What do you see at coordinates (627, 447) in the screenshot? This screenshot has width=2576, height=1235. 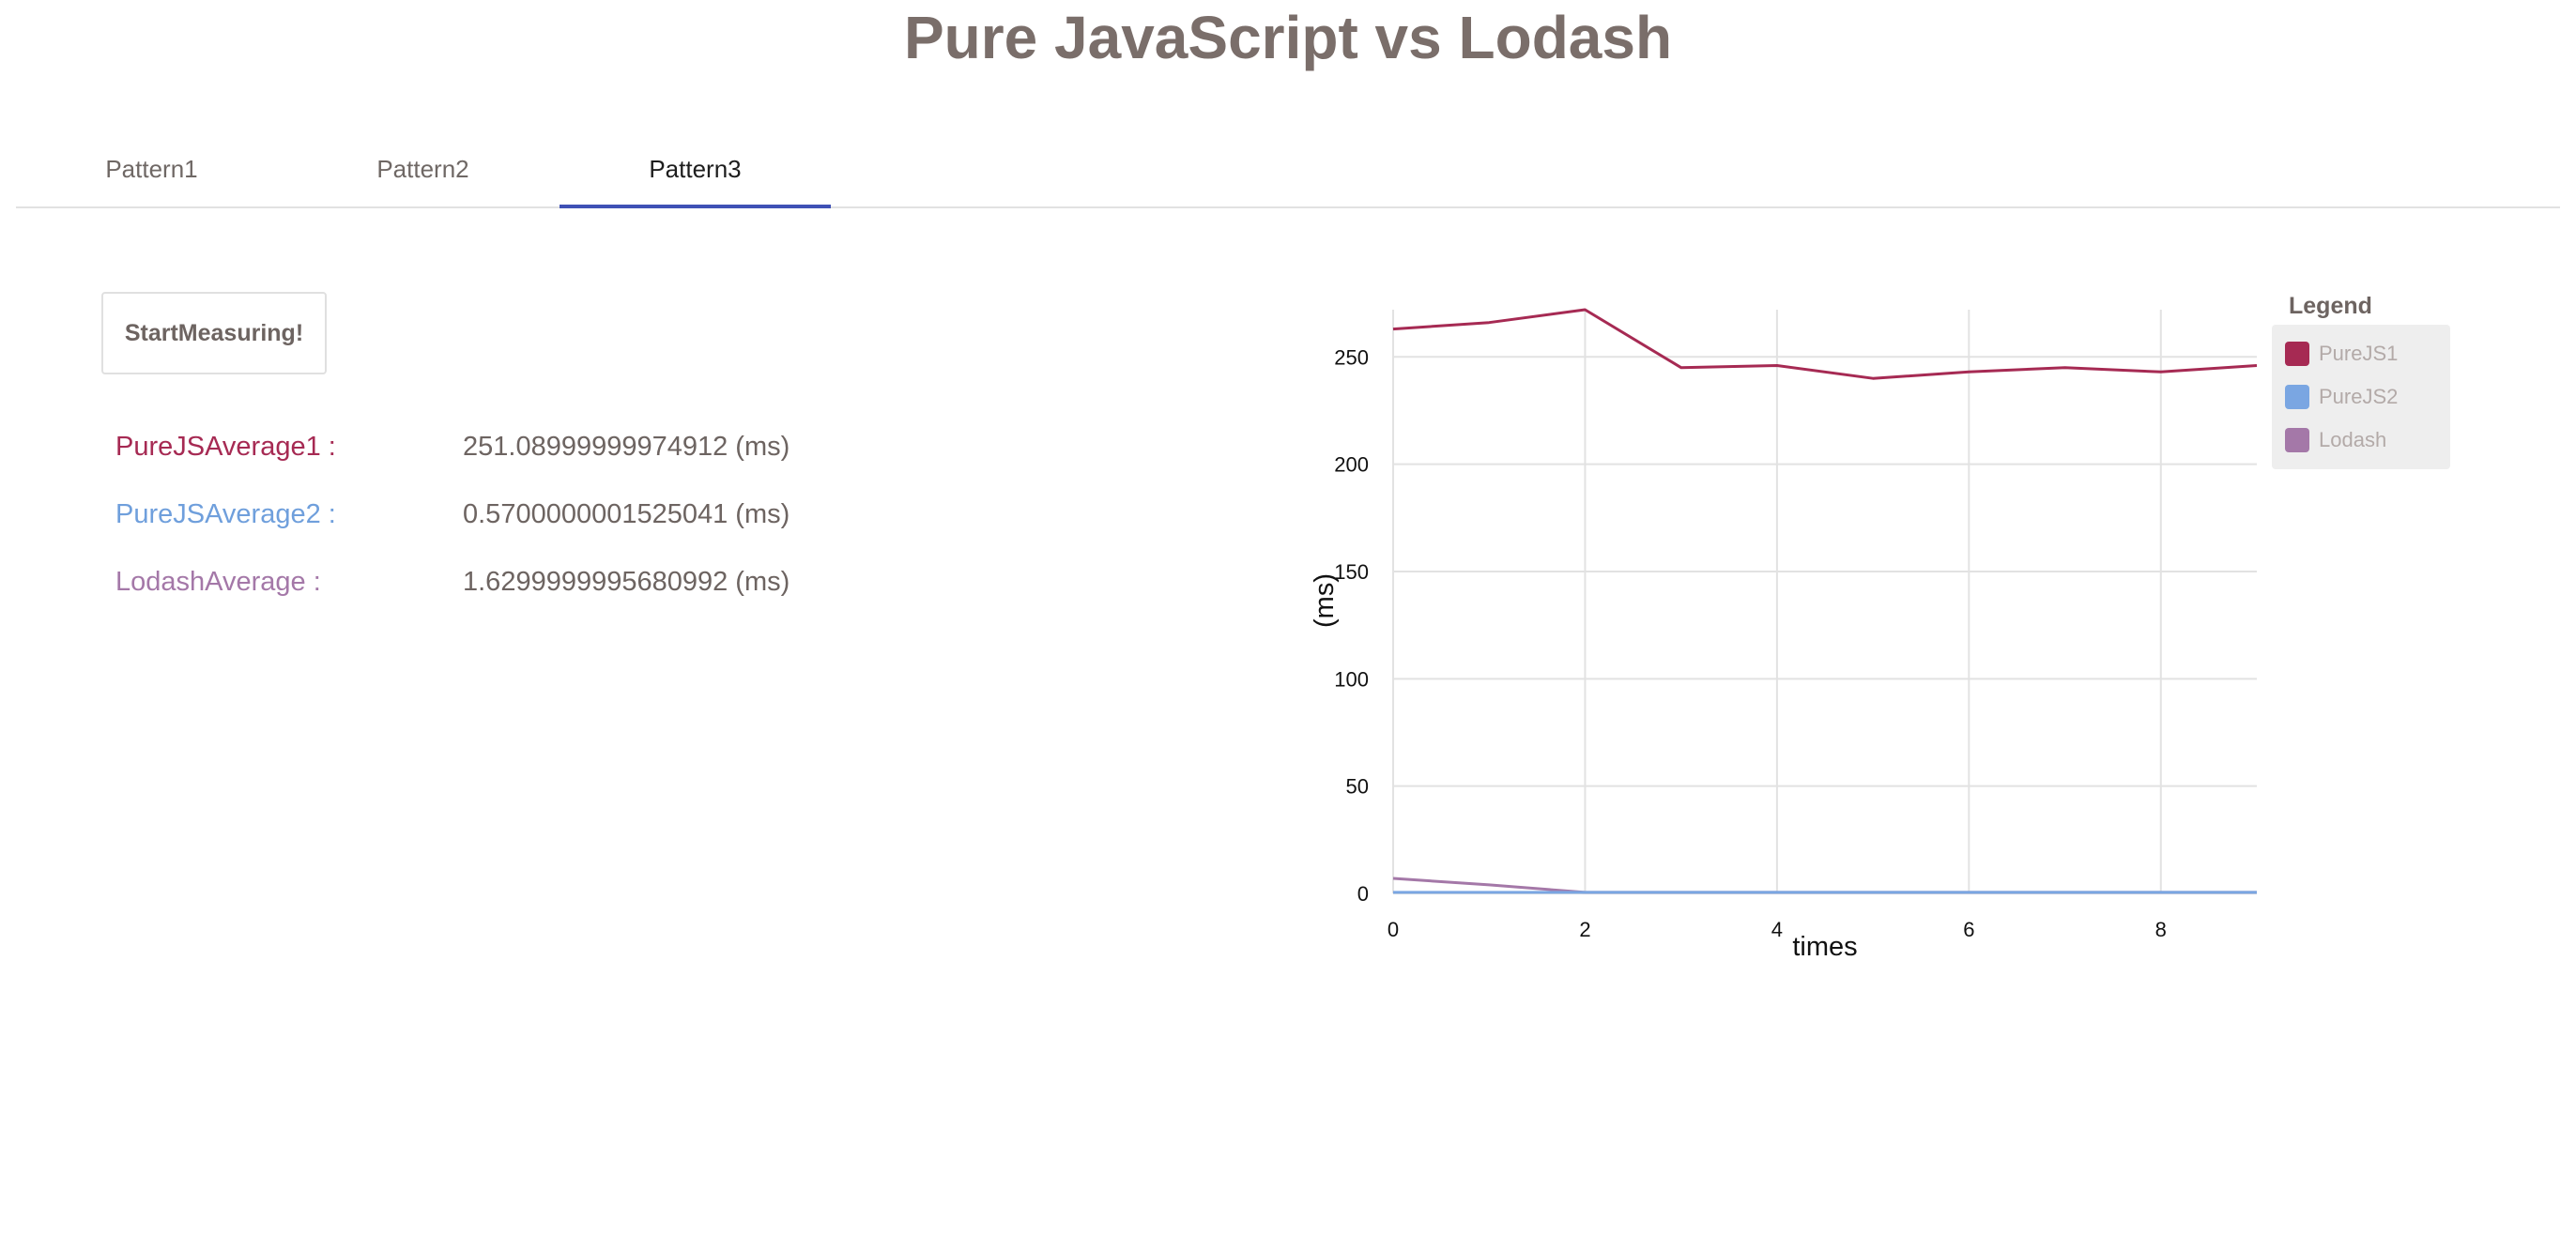 I see `result-value-purejs1: 251.08999999974912 (ms)` at bounding box center [627, 447].